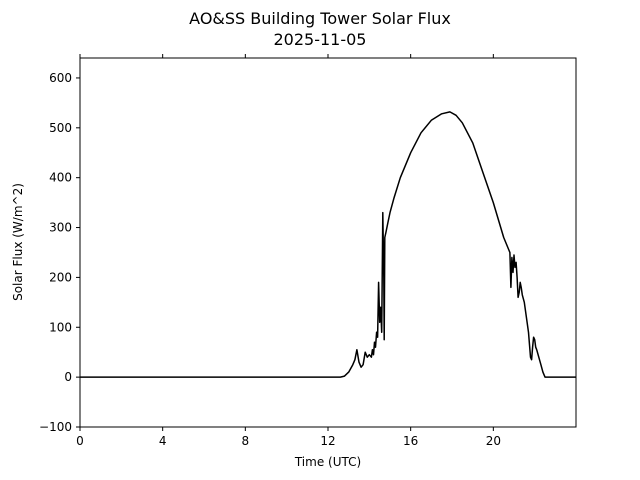  Describe the element at coordinates (55, 427) in the screenshot. I see `y-tick-label: −100` at that location.